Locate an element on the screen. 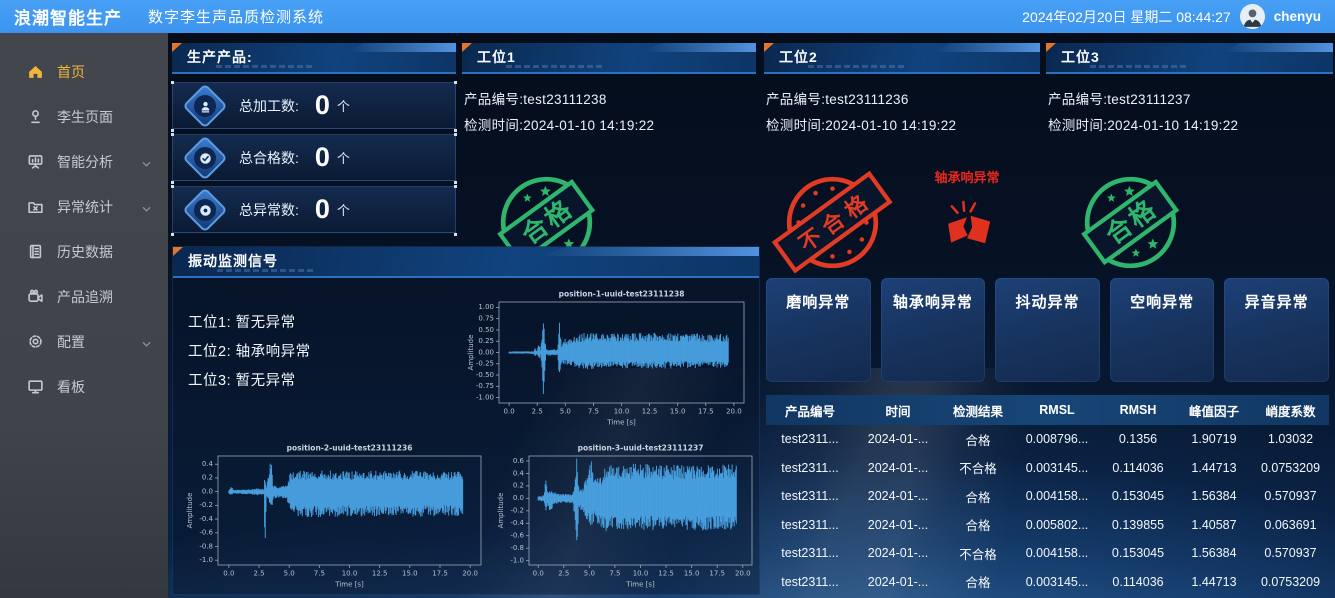  abnormal-button-1: 磨响异常 is located at coordinates (818, 330).